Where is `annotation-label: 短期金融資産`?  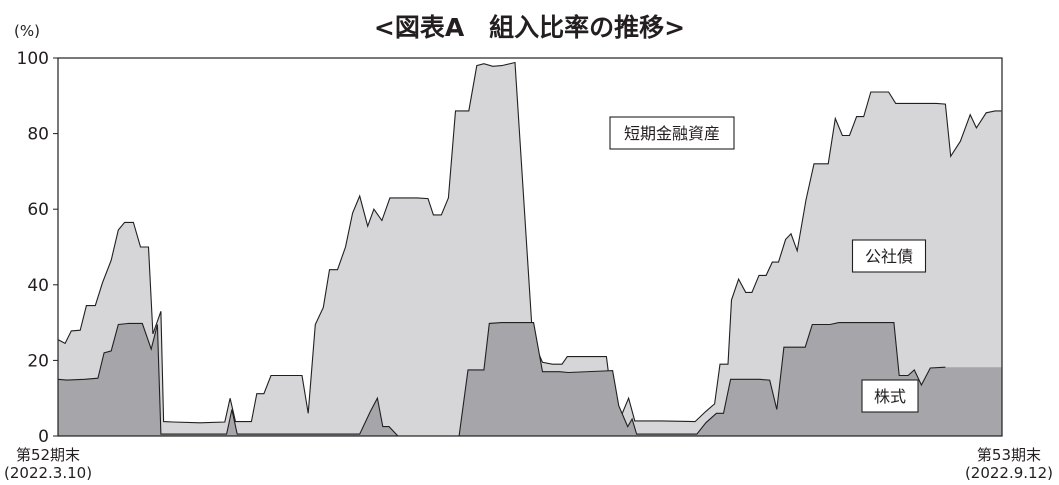
annotation-label: 短期金融資産 is located at coordinates (672, 133).